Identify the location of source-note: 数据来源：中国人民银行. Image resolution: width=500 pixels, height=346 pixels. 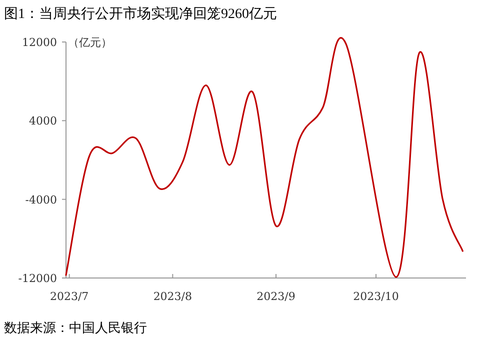
(75, 327).